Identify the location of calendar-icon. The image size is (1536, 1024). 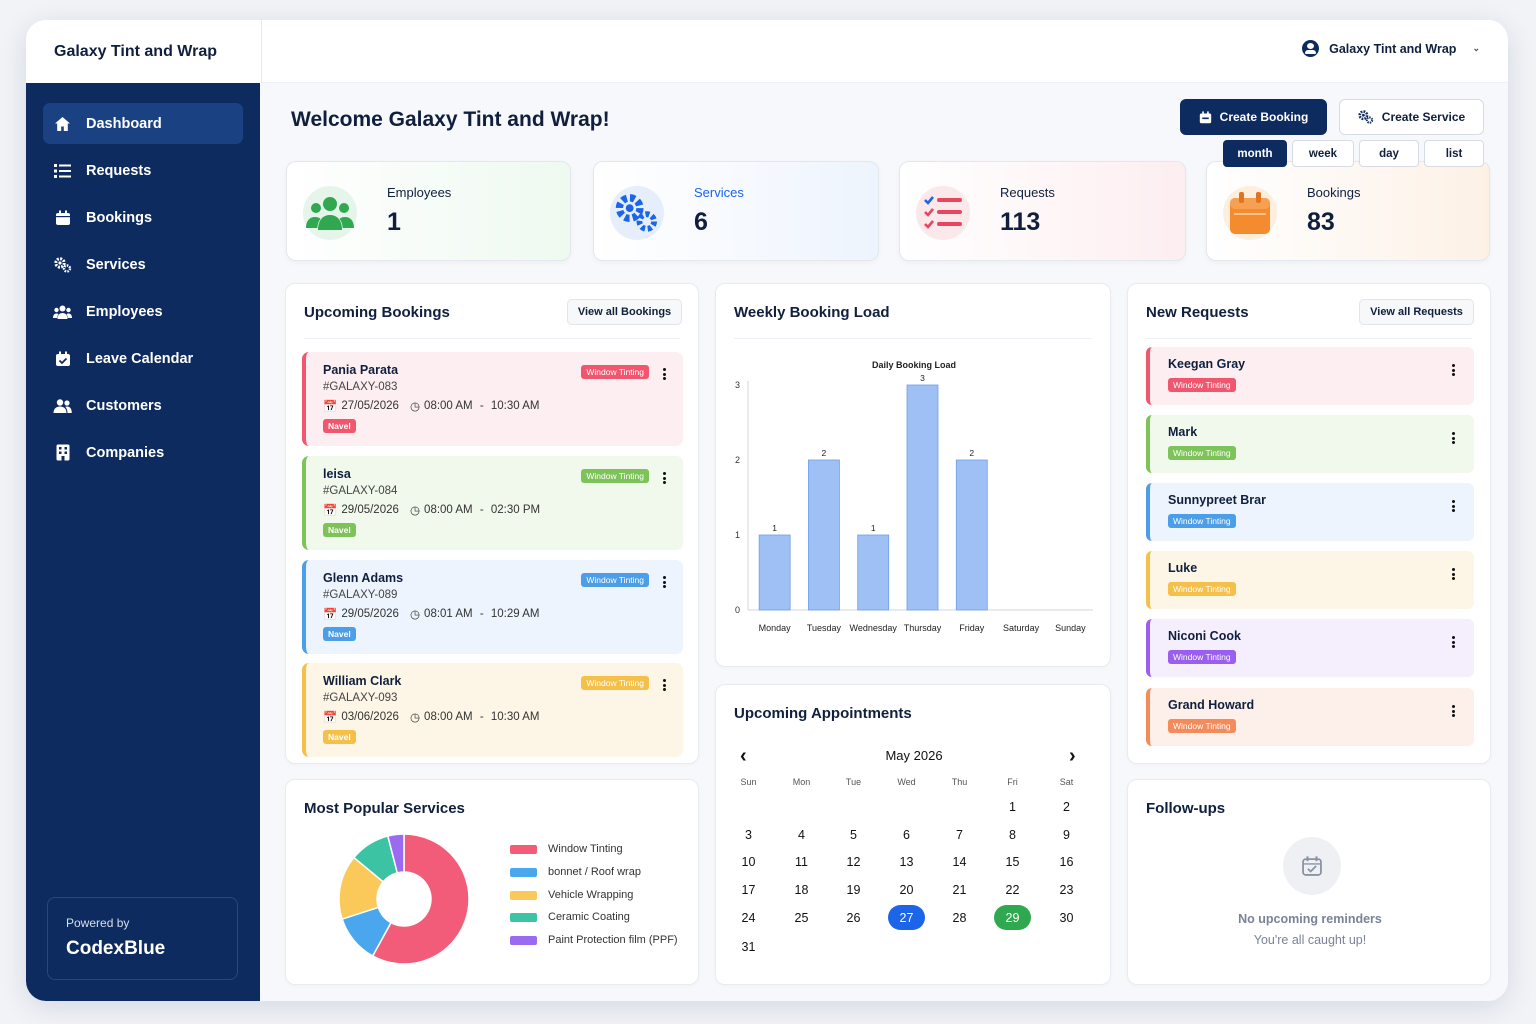
(62, 217).